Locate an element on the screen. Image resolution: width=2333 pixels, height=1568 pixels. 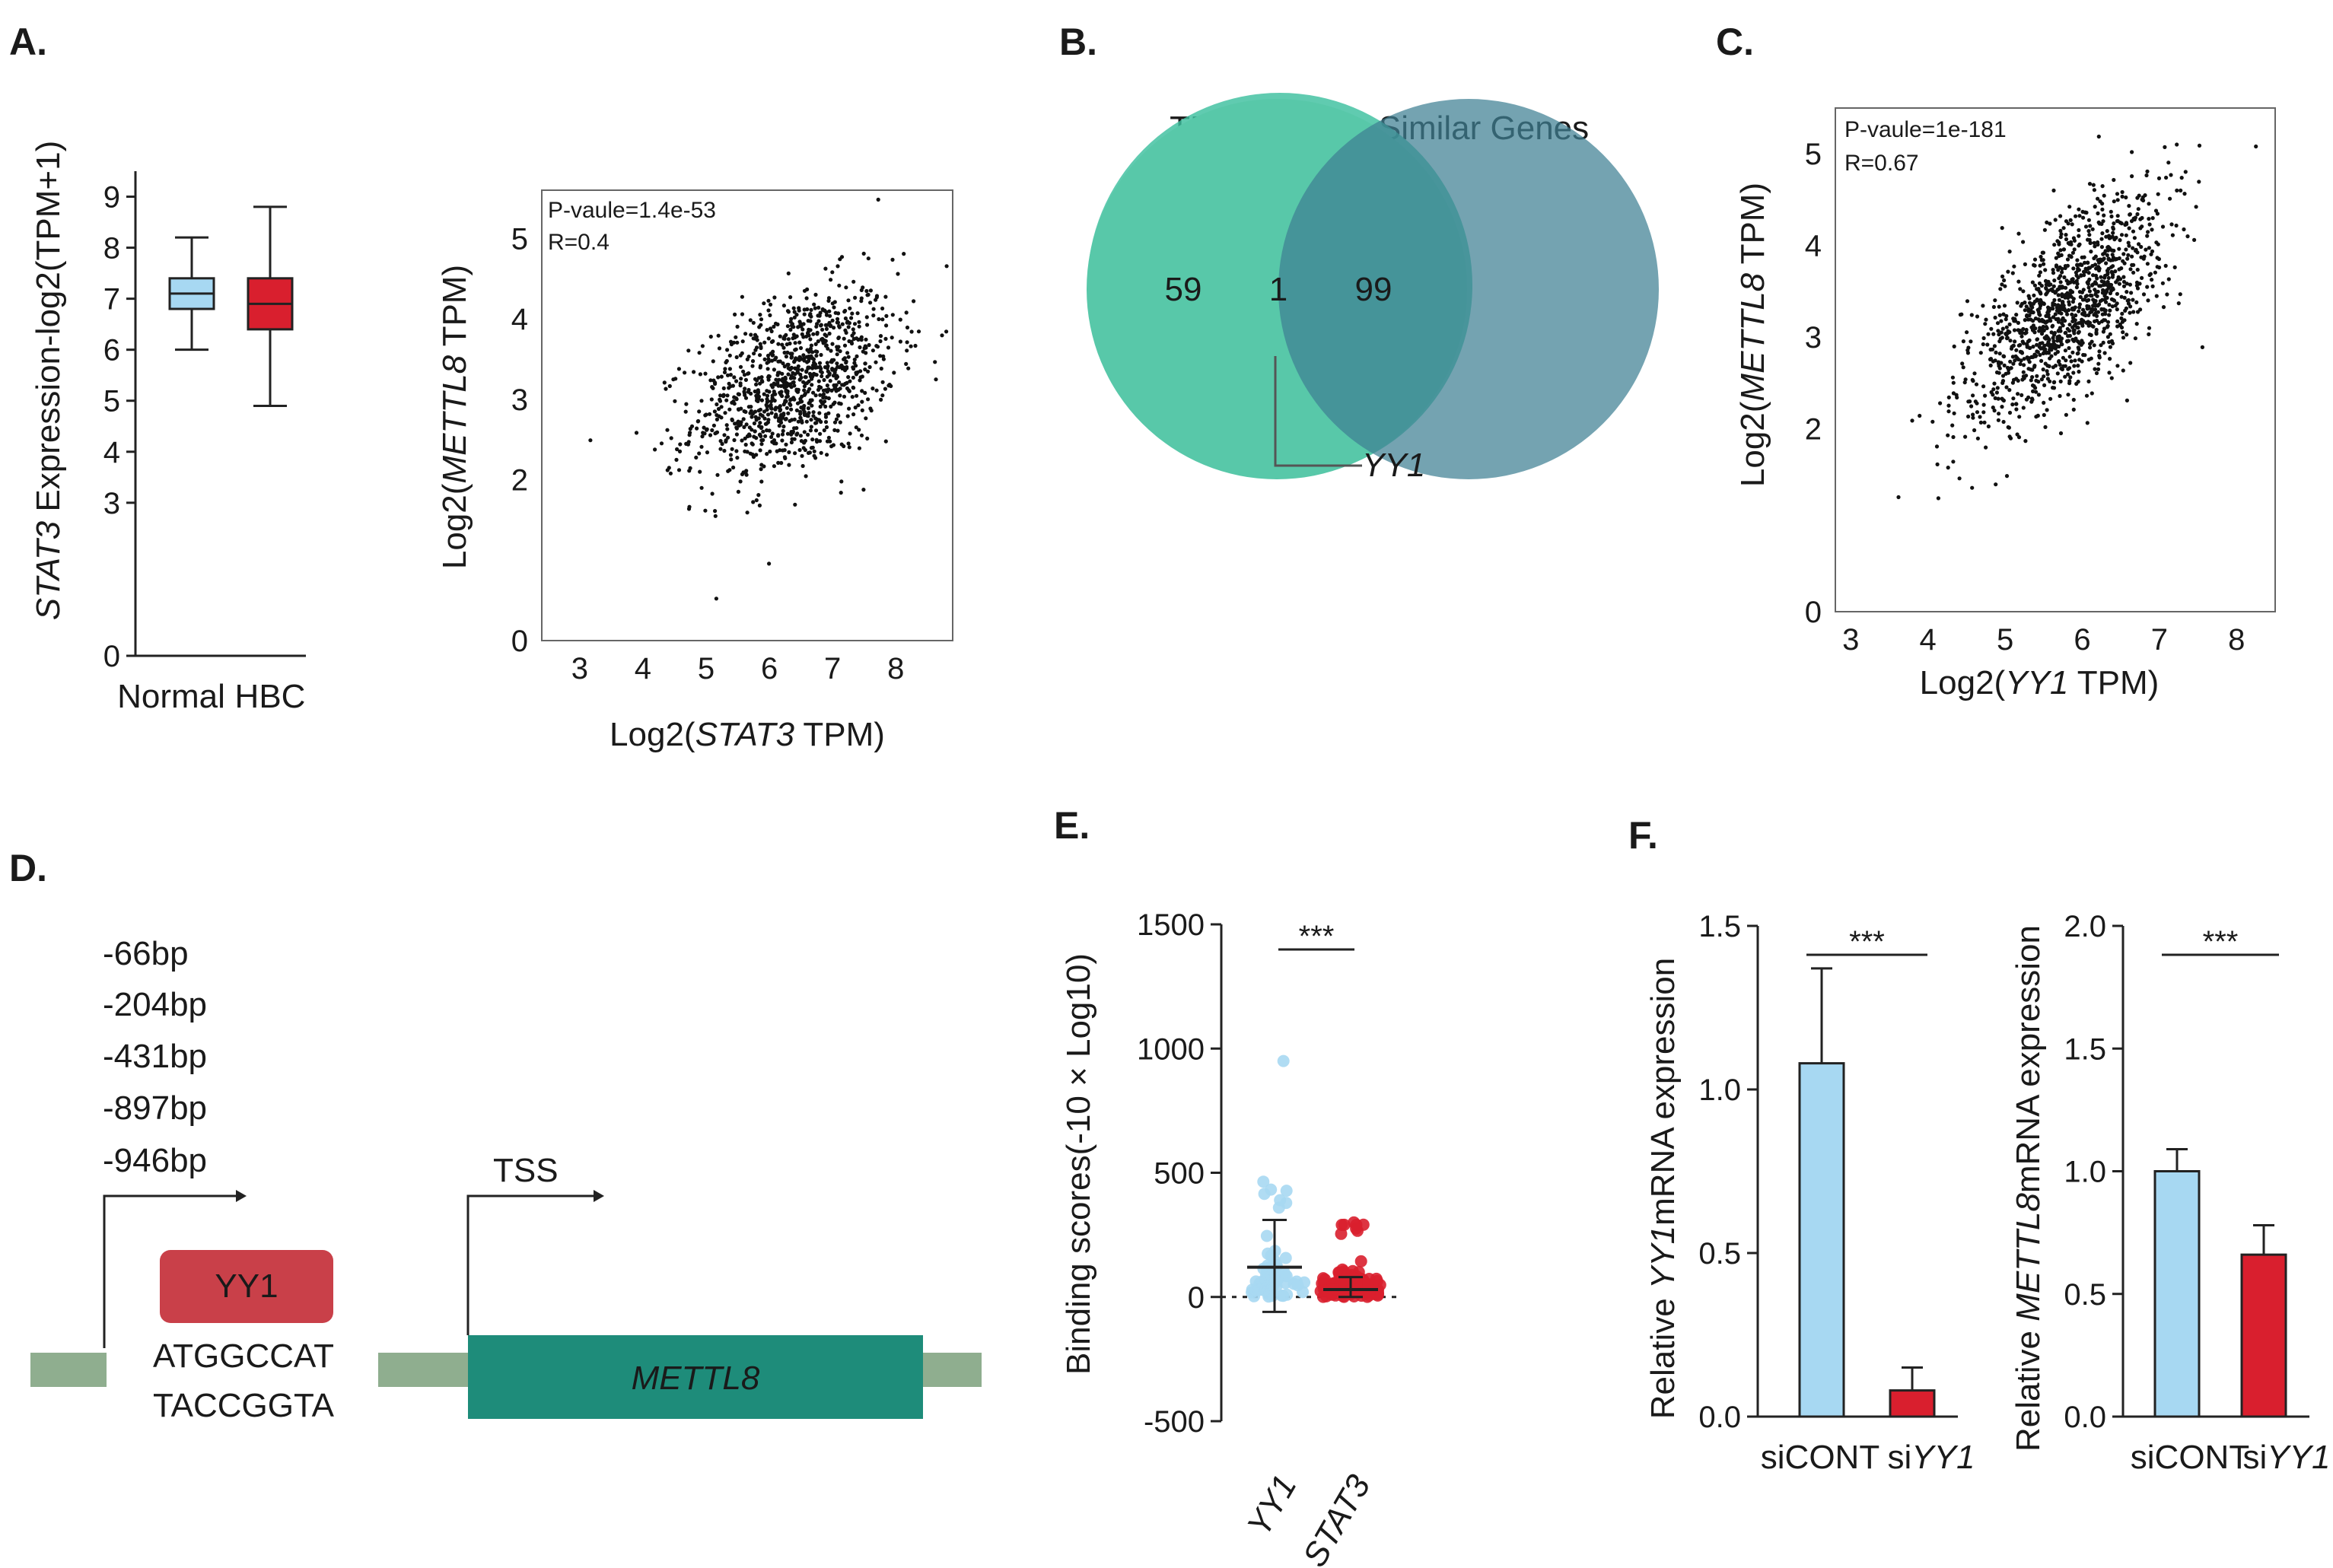
d-track-right is located at coordinates (951, 1370).